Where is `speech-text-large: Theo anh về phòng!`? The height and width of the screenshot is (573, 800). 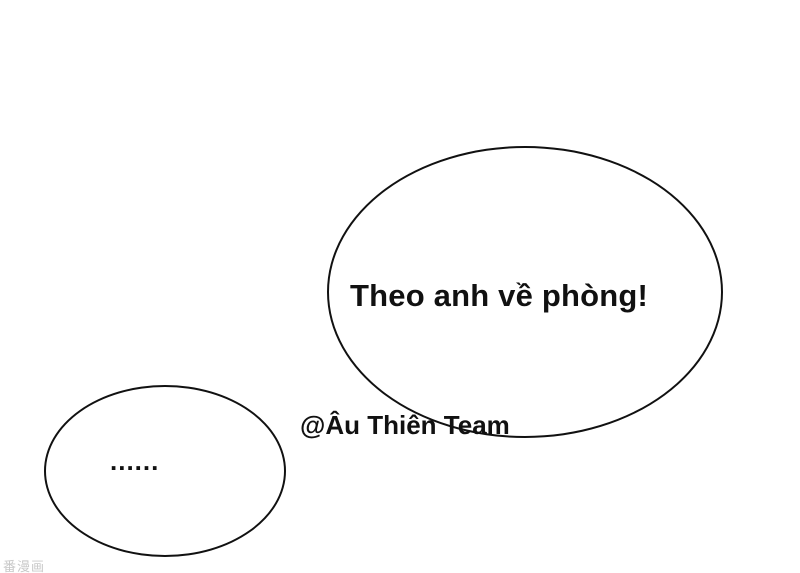 speech-text-large: Theo anh về phòng! is located at coordinates (499, 295).